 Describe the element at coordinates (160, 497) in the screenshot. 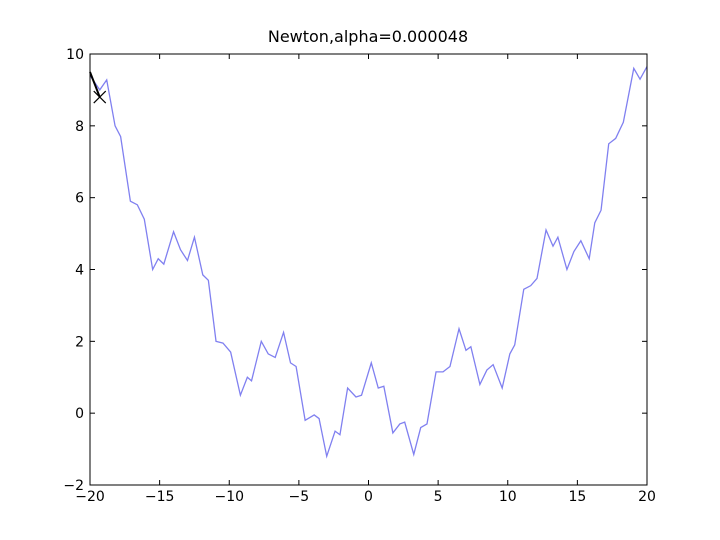

I see `x-tick-label: −15` at that location.